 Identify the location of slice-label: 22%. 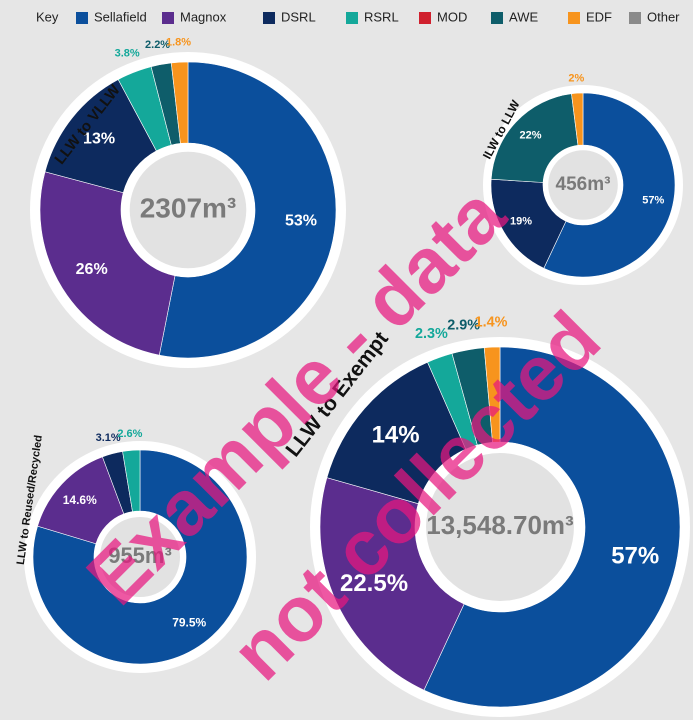
(530, 136).